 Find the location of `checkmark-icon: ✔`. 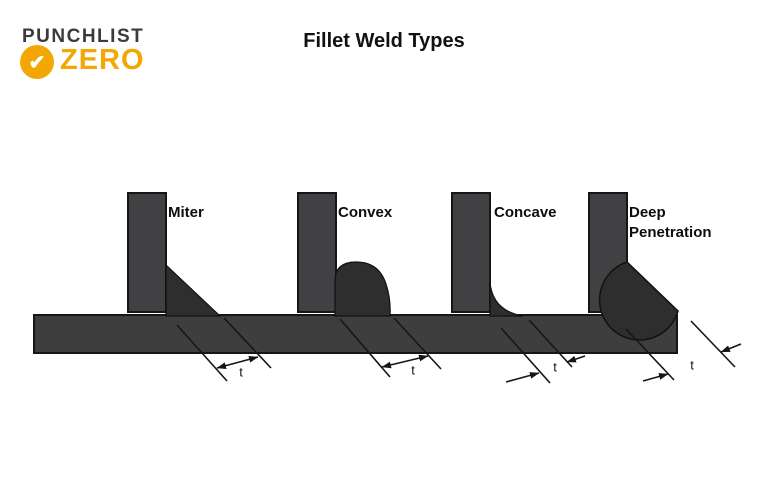

checkmark-icon: ✔ is located at coordinates (37, 62).